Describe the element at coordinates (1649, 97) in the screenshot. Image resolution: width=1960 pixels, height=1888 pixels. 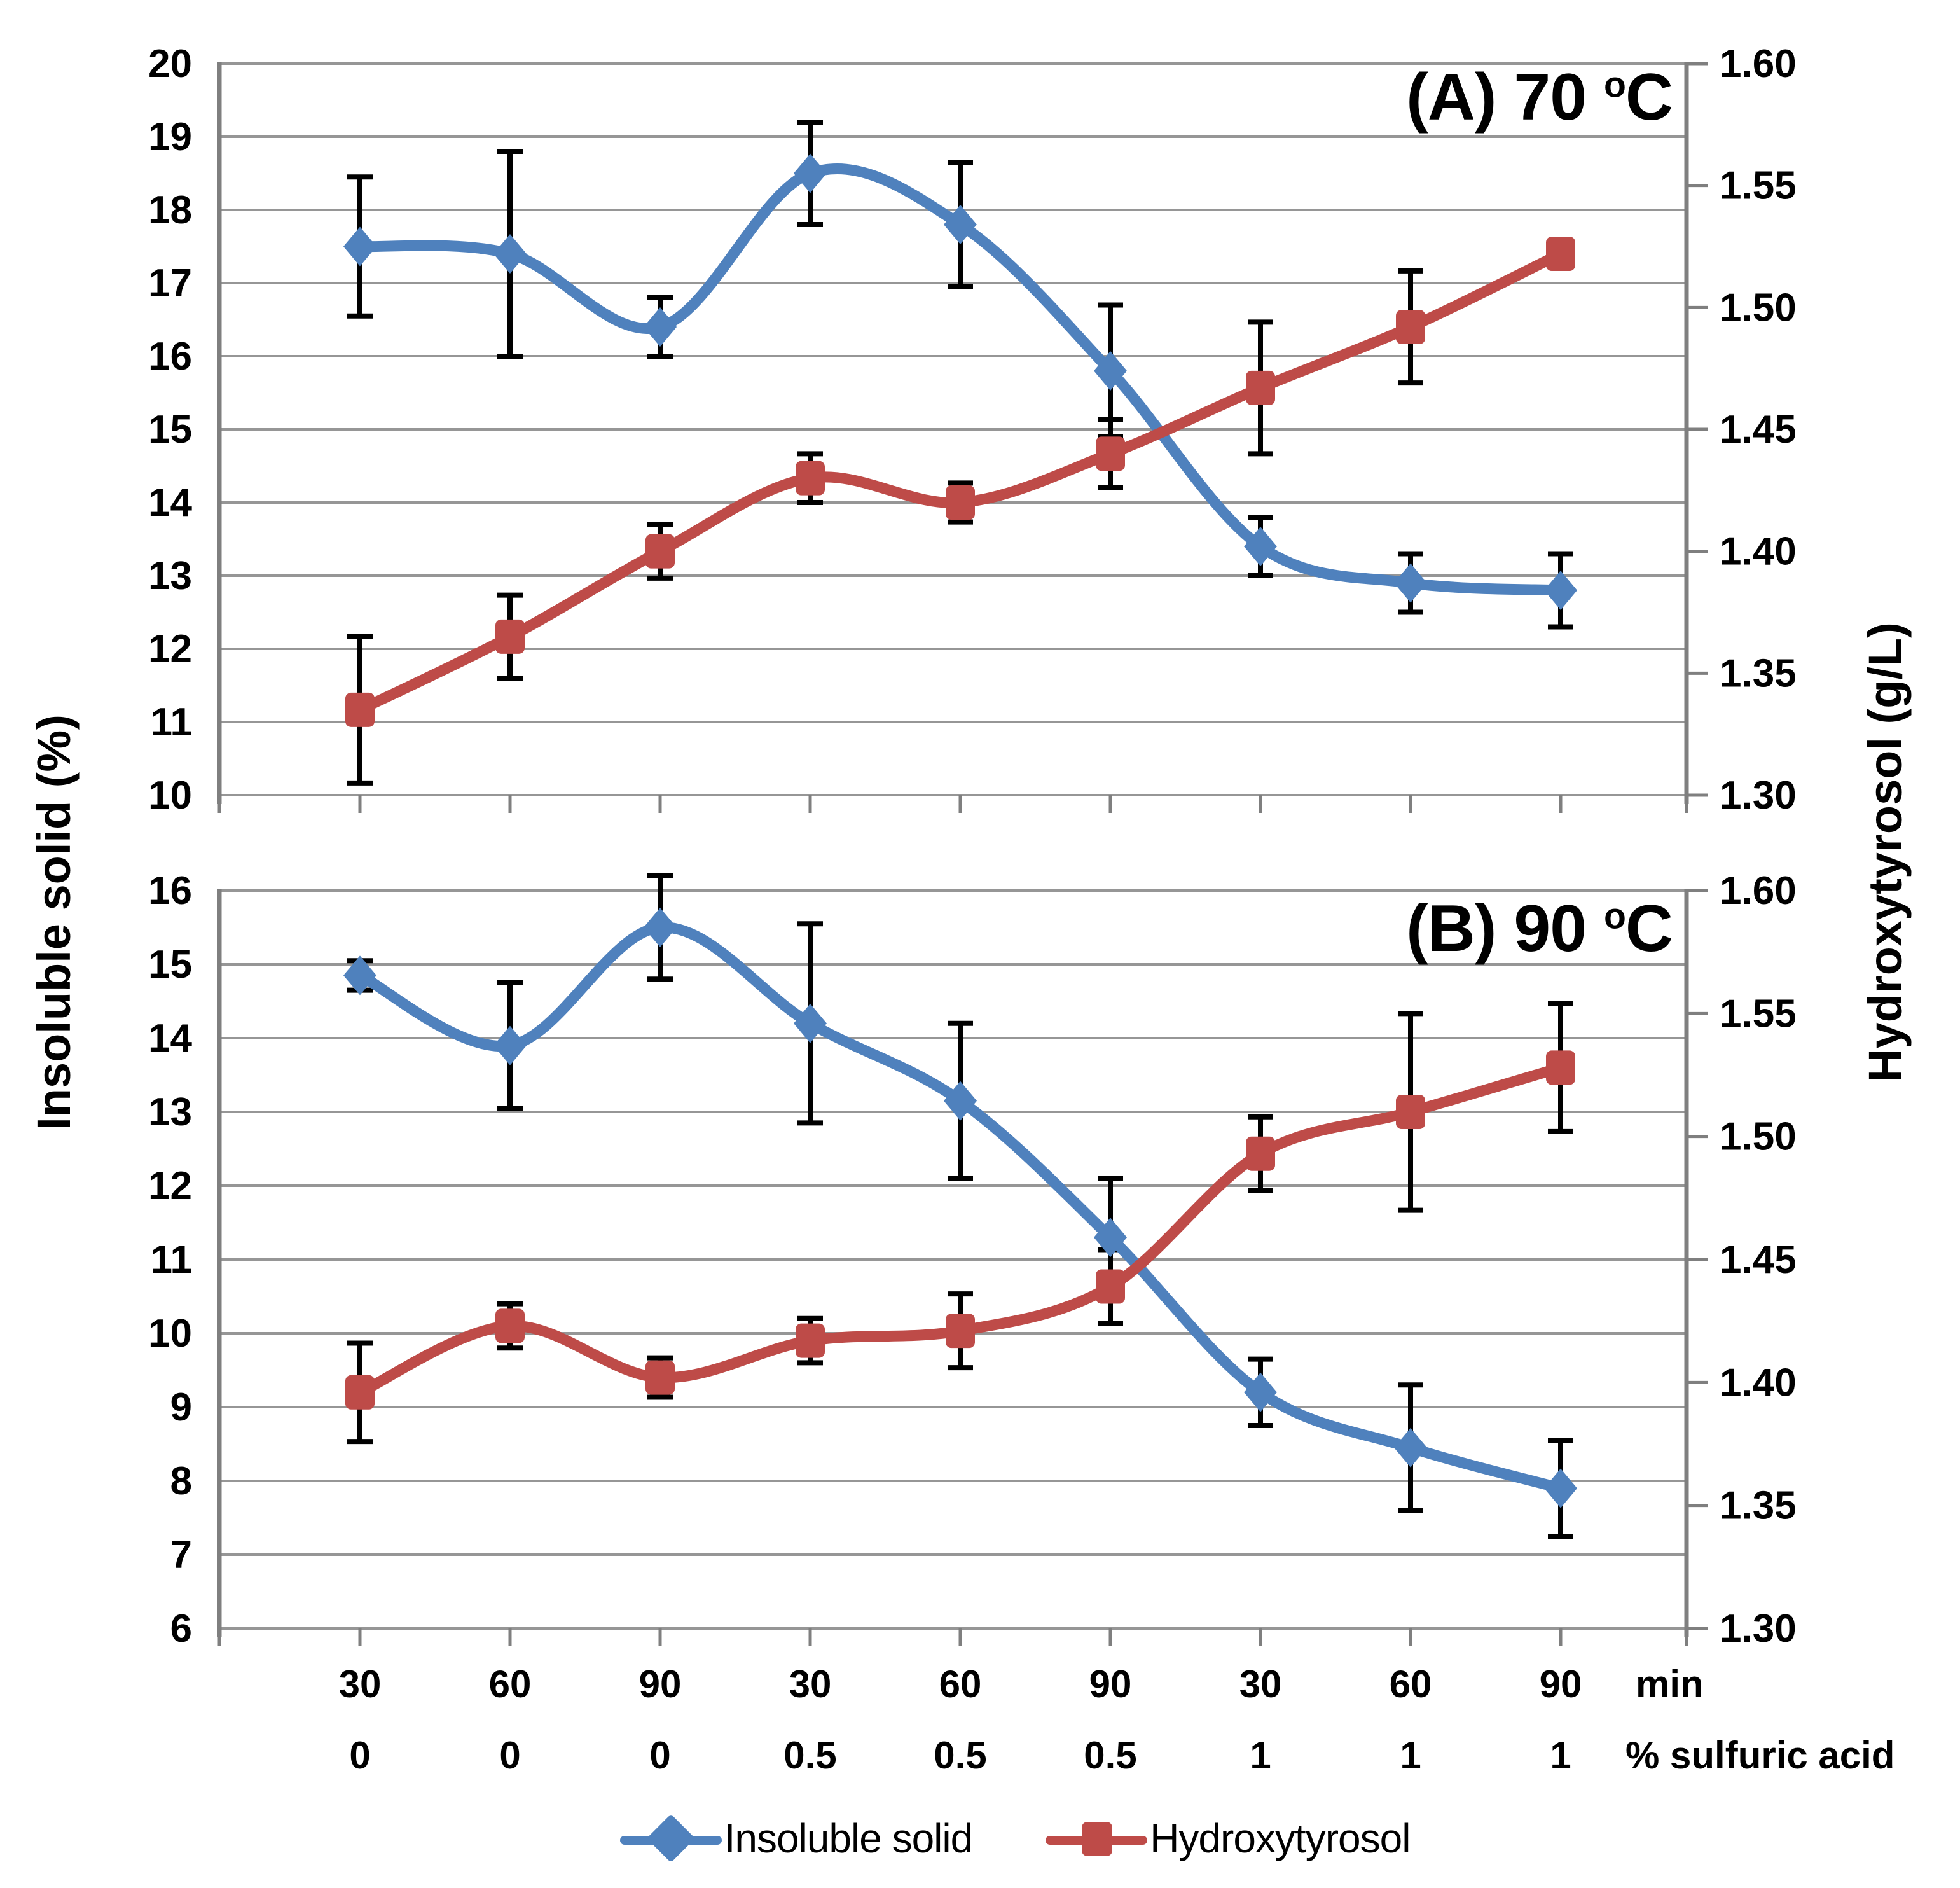
I see `panel-a-title-suffix: C` at that location.